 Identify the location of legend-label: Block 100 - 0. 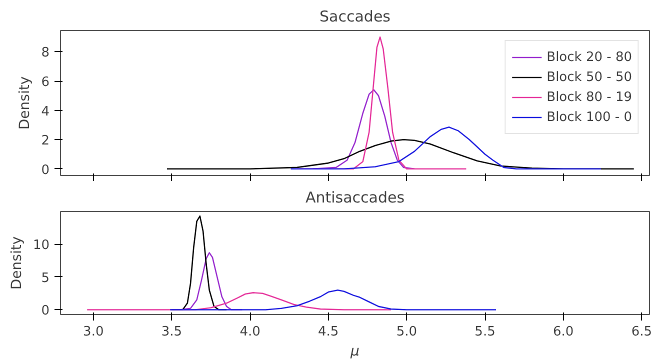
(589, 117).